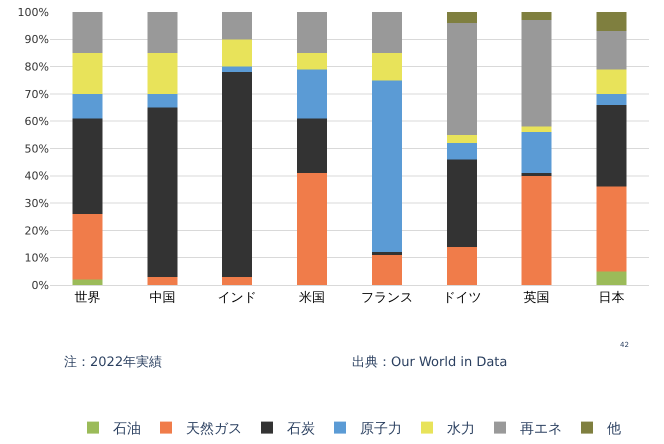 This screenshot has height=444, width=664. I want to click on legend-label: 再エネ, so click(541, 429).